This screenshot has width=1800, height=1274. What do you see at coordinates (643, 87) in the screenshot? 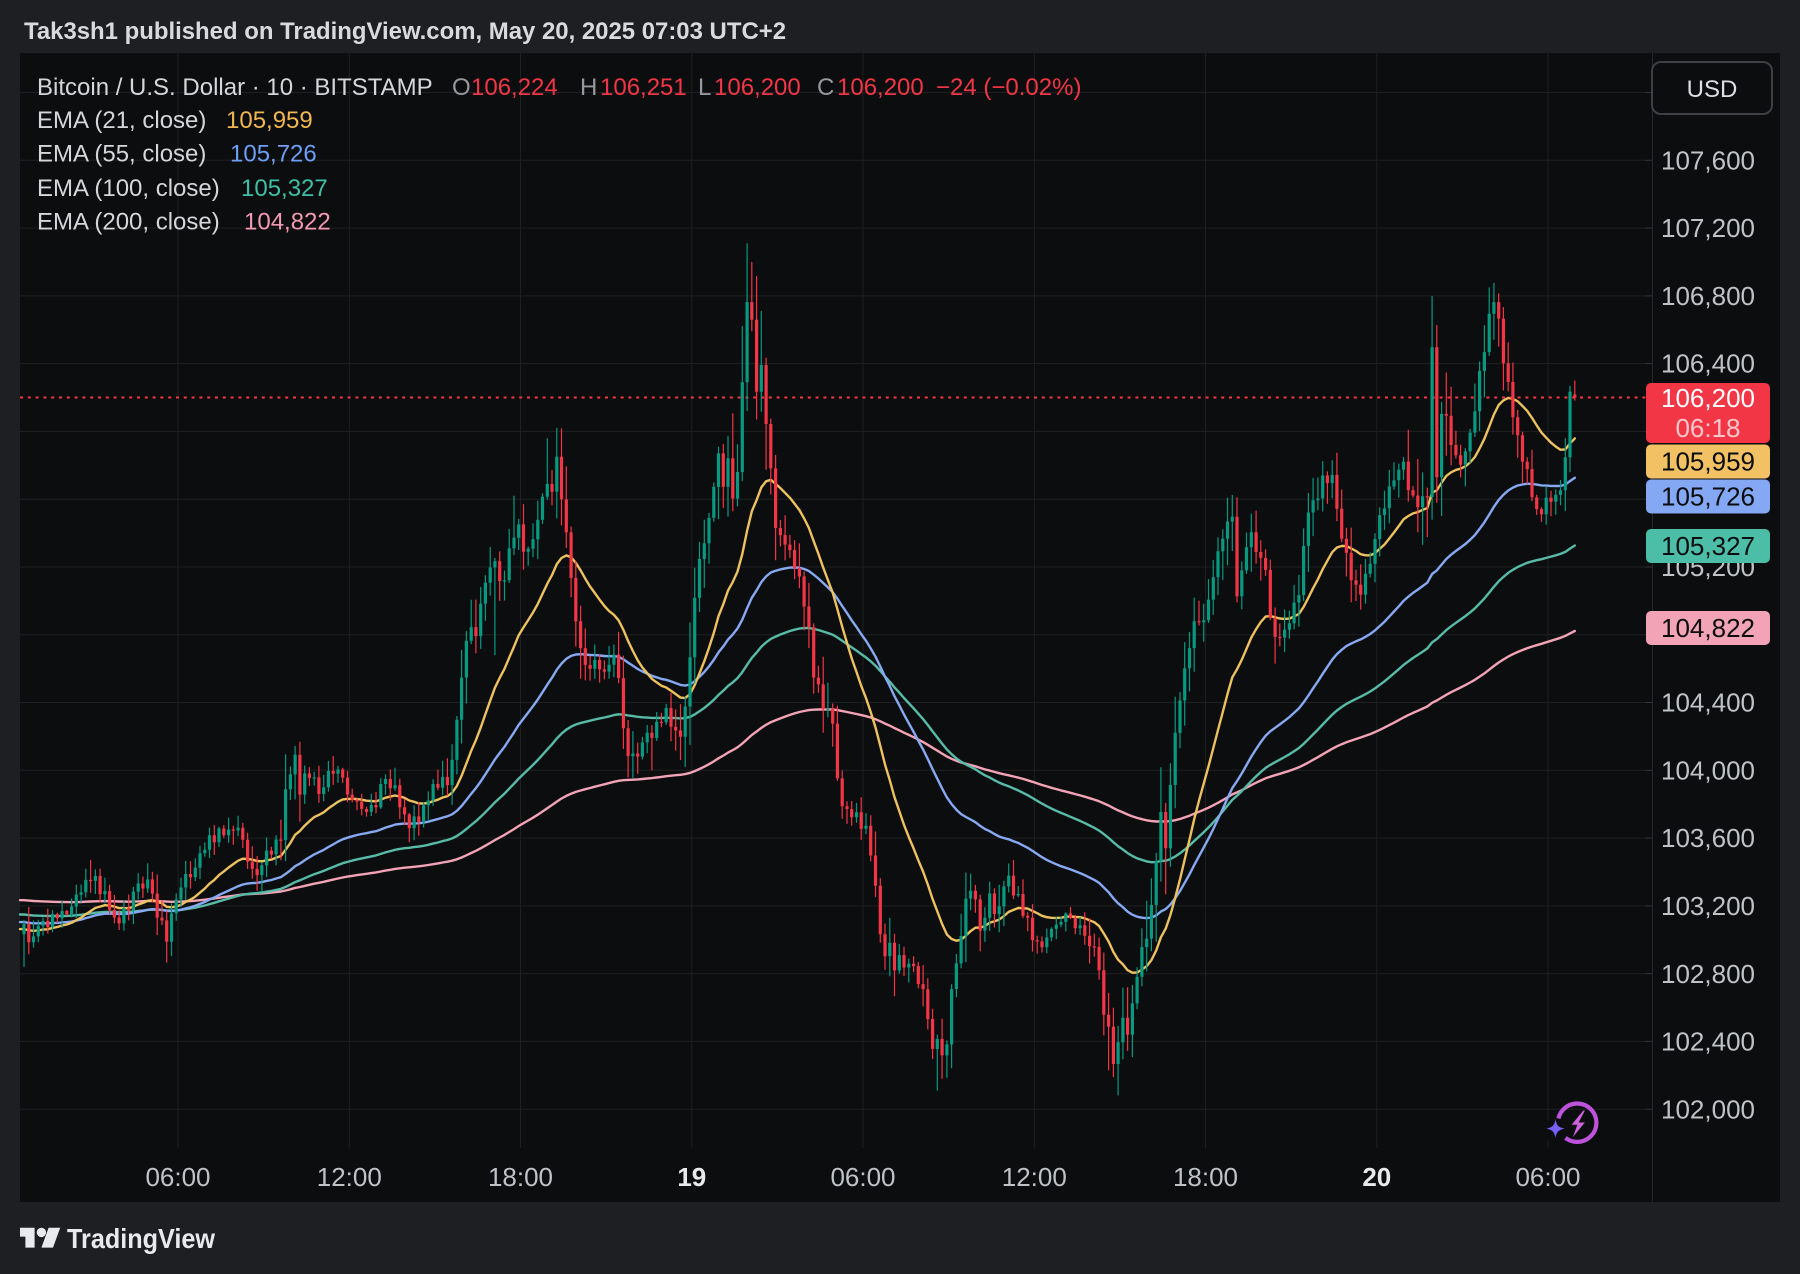
I see `svg-text: 106,251` at bounding box center [643, 87].